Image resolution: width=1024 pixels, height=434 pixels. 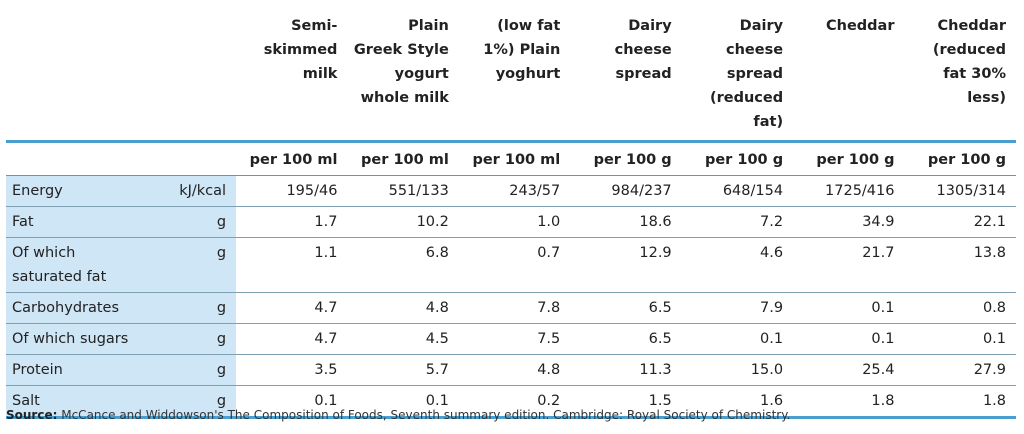 I want to click on row-label: Fat, so click(x=86, y=222).